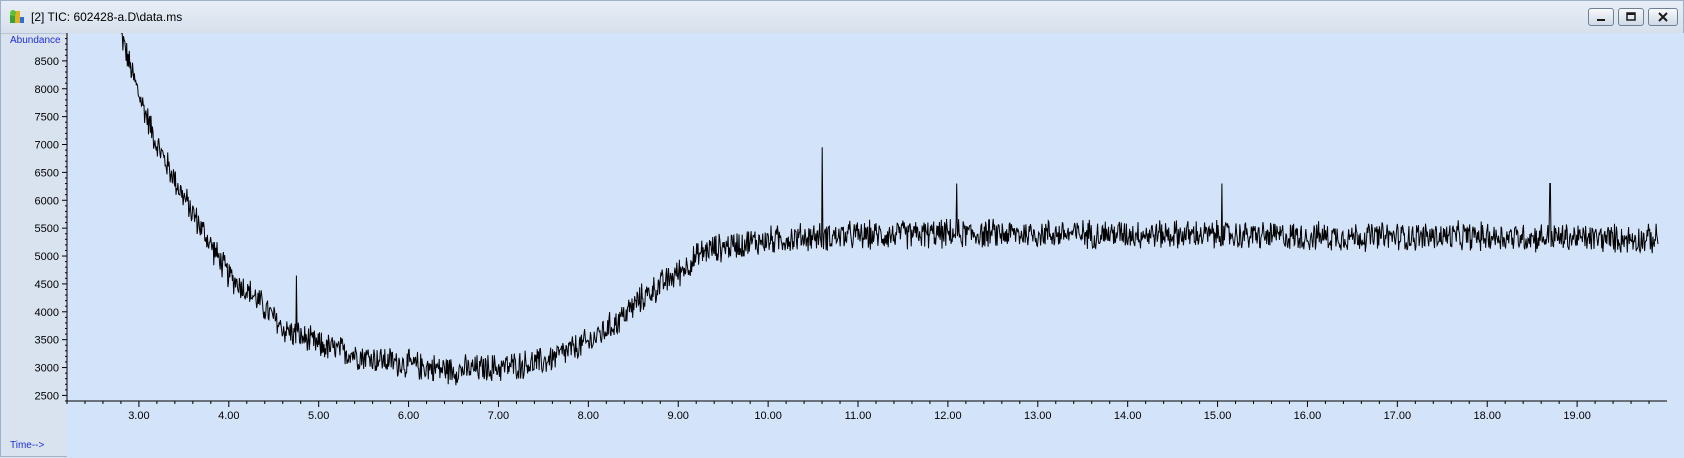 This screenshot has width=1684, height=458. What do you see at coordinates (1218, 416) in the screenshot?
I see `x-tick-label: 15.00` at bounding box center [1218, 416].